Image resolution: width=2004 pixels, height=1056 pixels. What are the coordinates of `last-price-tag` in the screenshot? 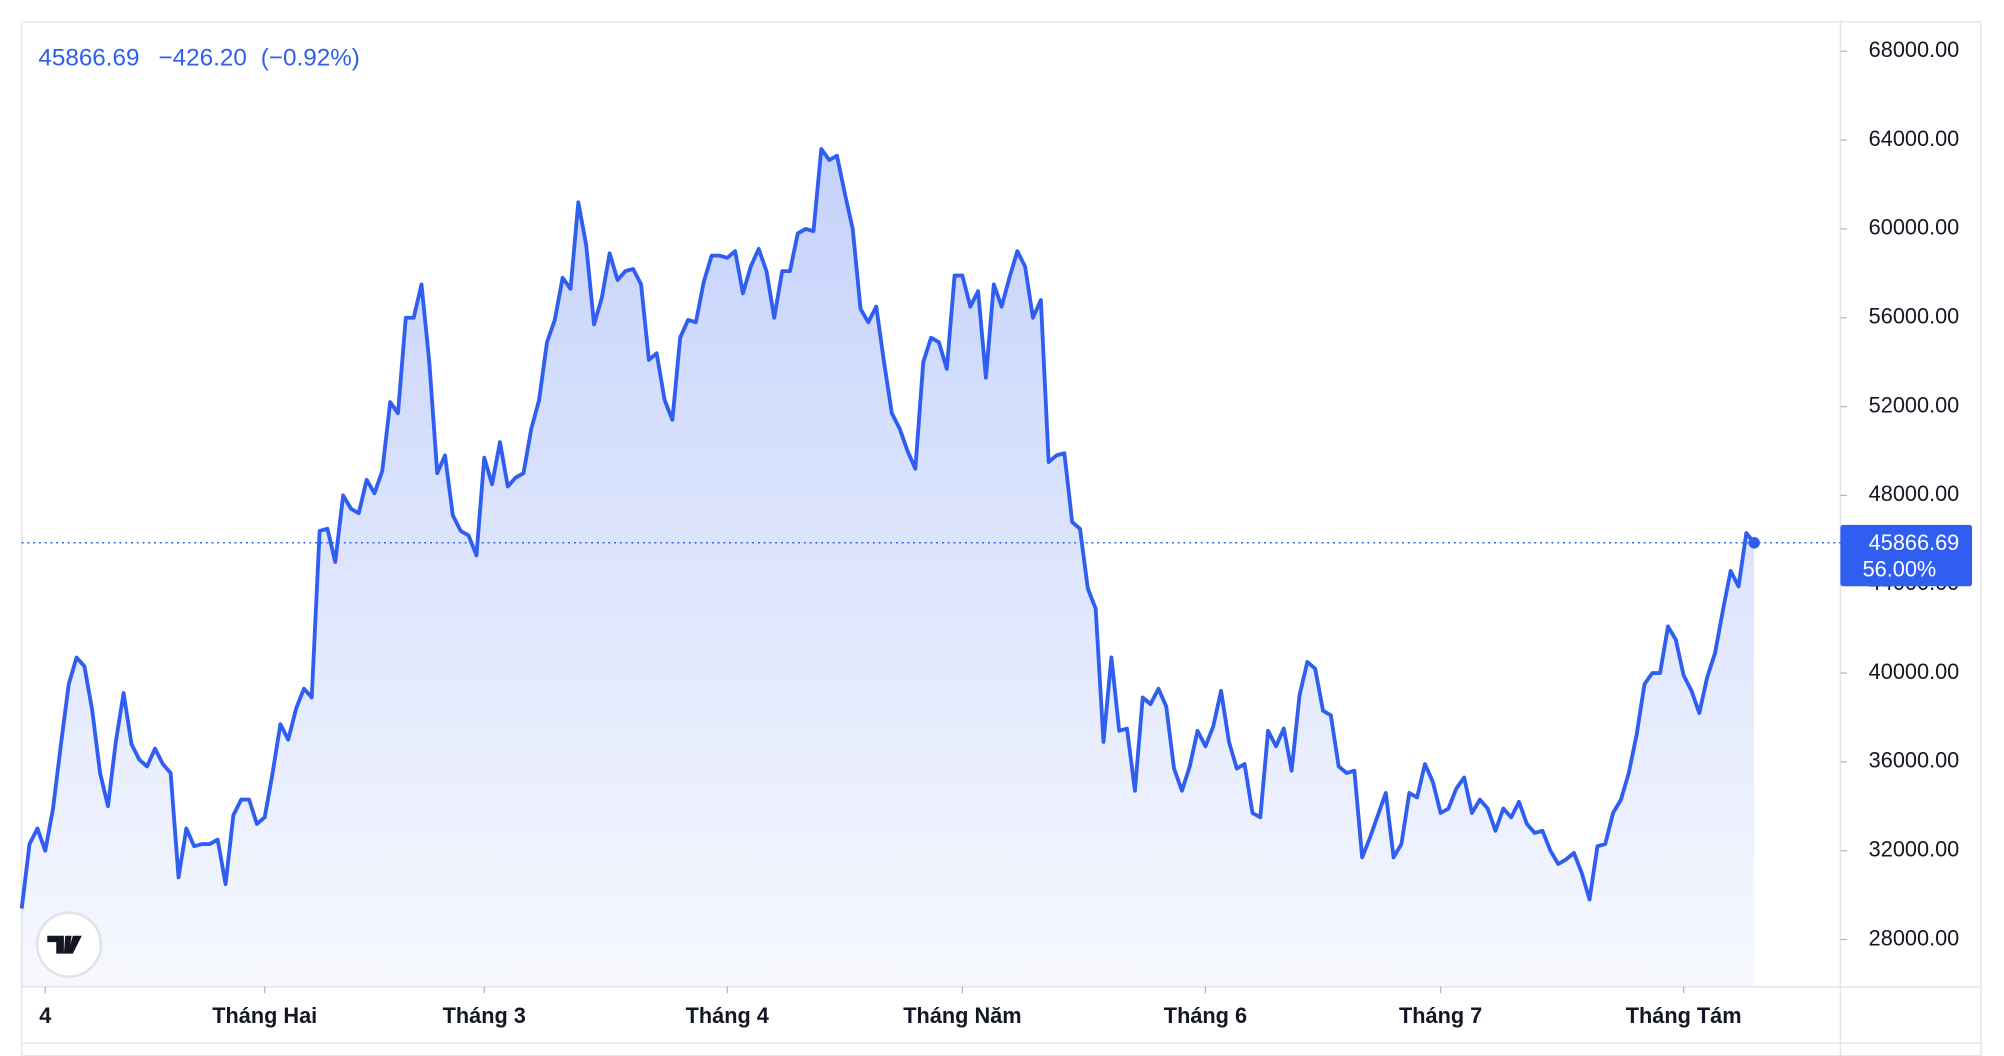 It's located at (1906, 555).